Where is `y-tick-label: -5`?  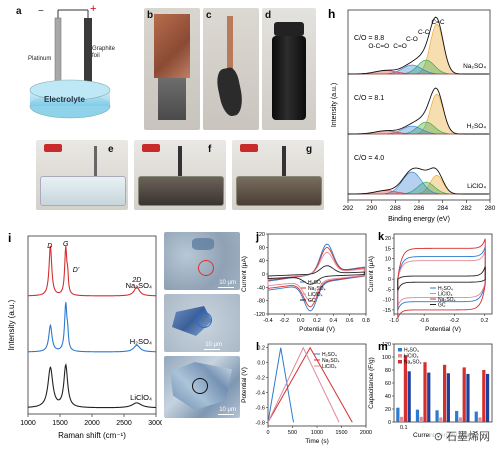
y-tick-label: -5 is located at coordinates (388, 290).